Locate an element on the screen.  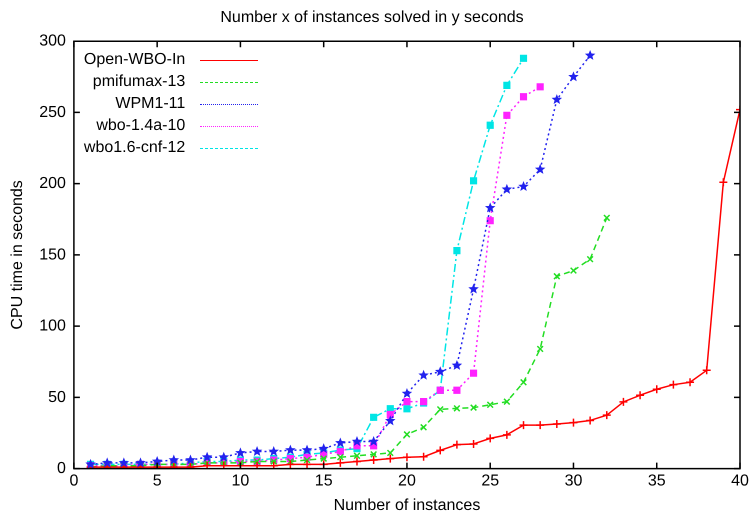
legend-label: WPM1-11 is located at coordinates (150, 104).